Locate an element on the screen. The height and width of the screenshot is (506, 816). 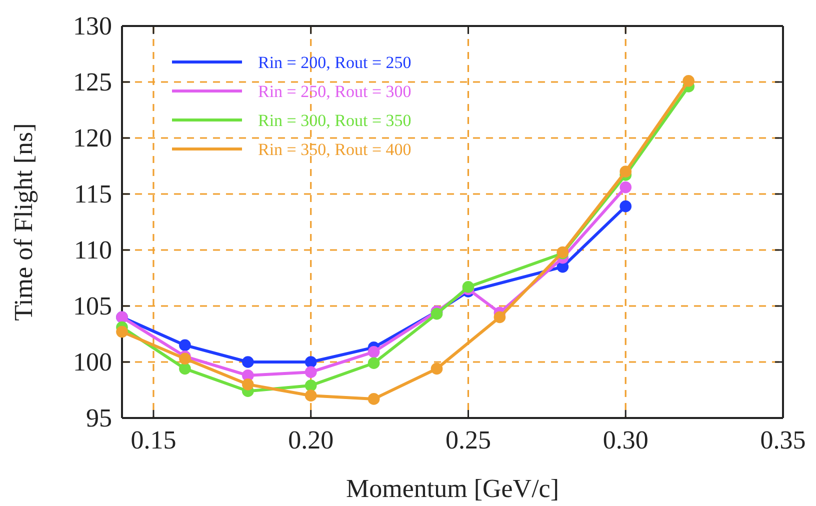
x-tick-label: 0.30 is located at coordinates (625, 439).